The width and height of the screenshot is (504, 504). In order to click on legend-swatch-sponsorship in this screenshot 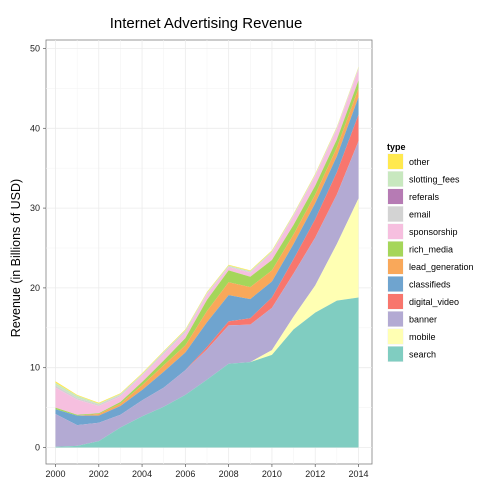, I will do `click(395, 231)`.